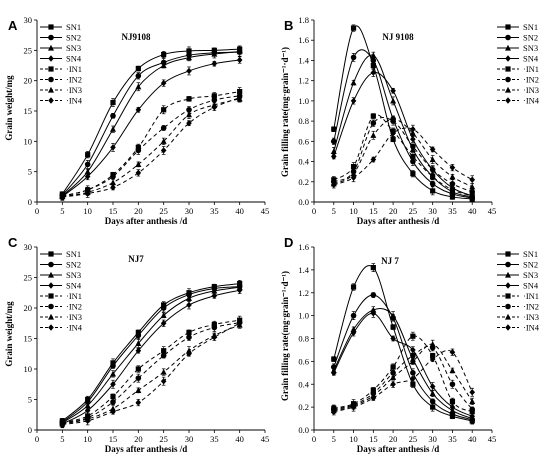 The image size is (550, 459). I want to click on y-tick-label: 1.2, so click(303, 293).